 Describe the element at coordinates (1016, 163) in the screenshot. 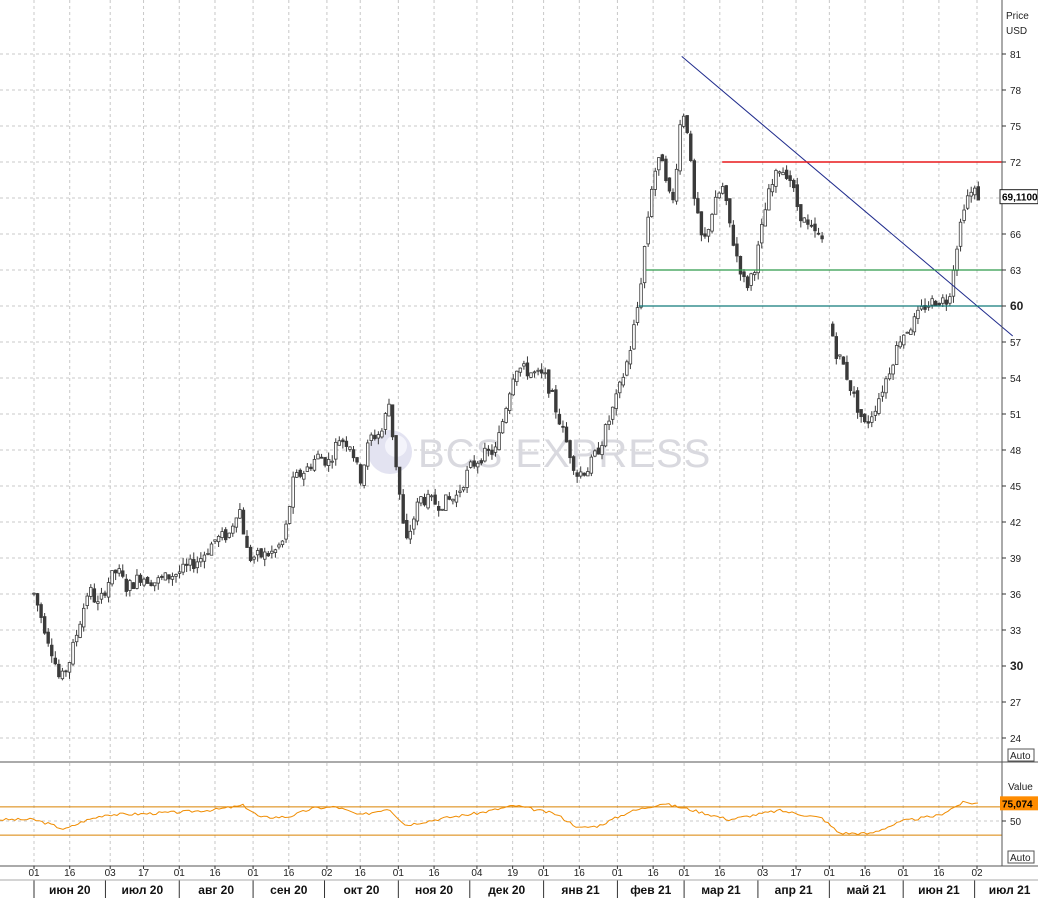

I see `price-tick-label: 72` at that location.